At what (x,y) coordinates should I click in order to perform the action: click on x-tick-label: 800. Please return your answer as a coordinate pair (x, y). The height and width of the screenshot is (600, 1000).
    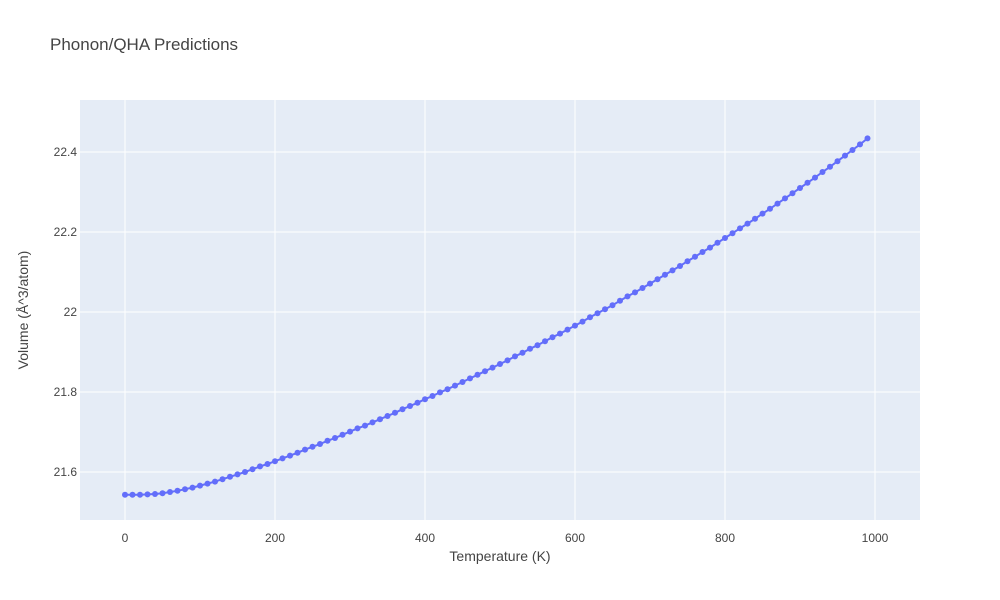
    Looking at the image, I should click on (725, 538).